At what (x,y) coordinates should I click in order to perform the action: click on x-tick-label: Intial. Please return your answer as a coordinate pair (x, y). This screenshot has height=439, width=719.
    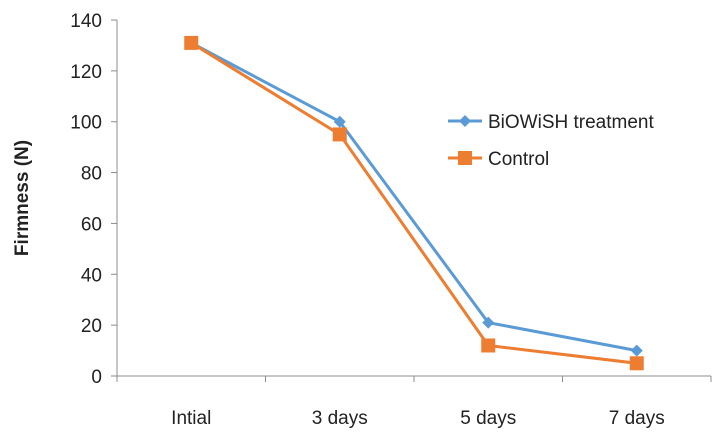
    Looking at the image, I should click on (191, 418).